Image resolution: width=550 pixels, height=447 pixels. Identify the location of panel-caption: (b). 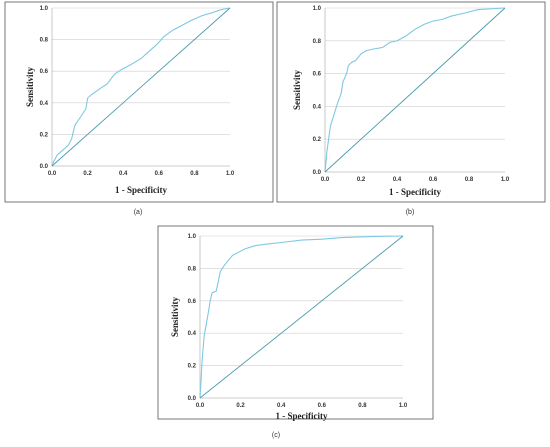
(410, 212).